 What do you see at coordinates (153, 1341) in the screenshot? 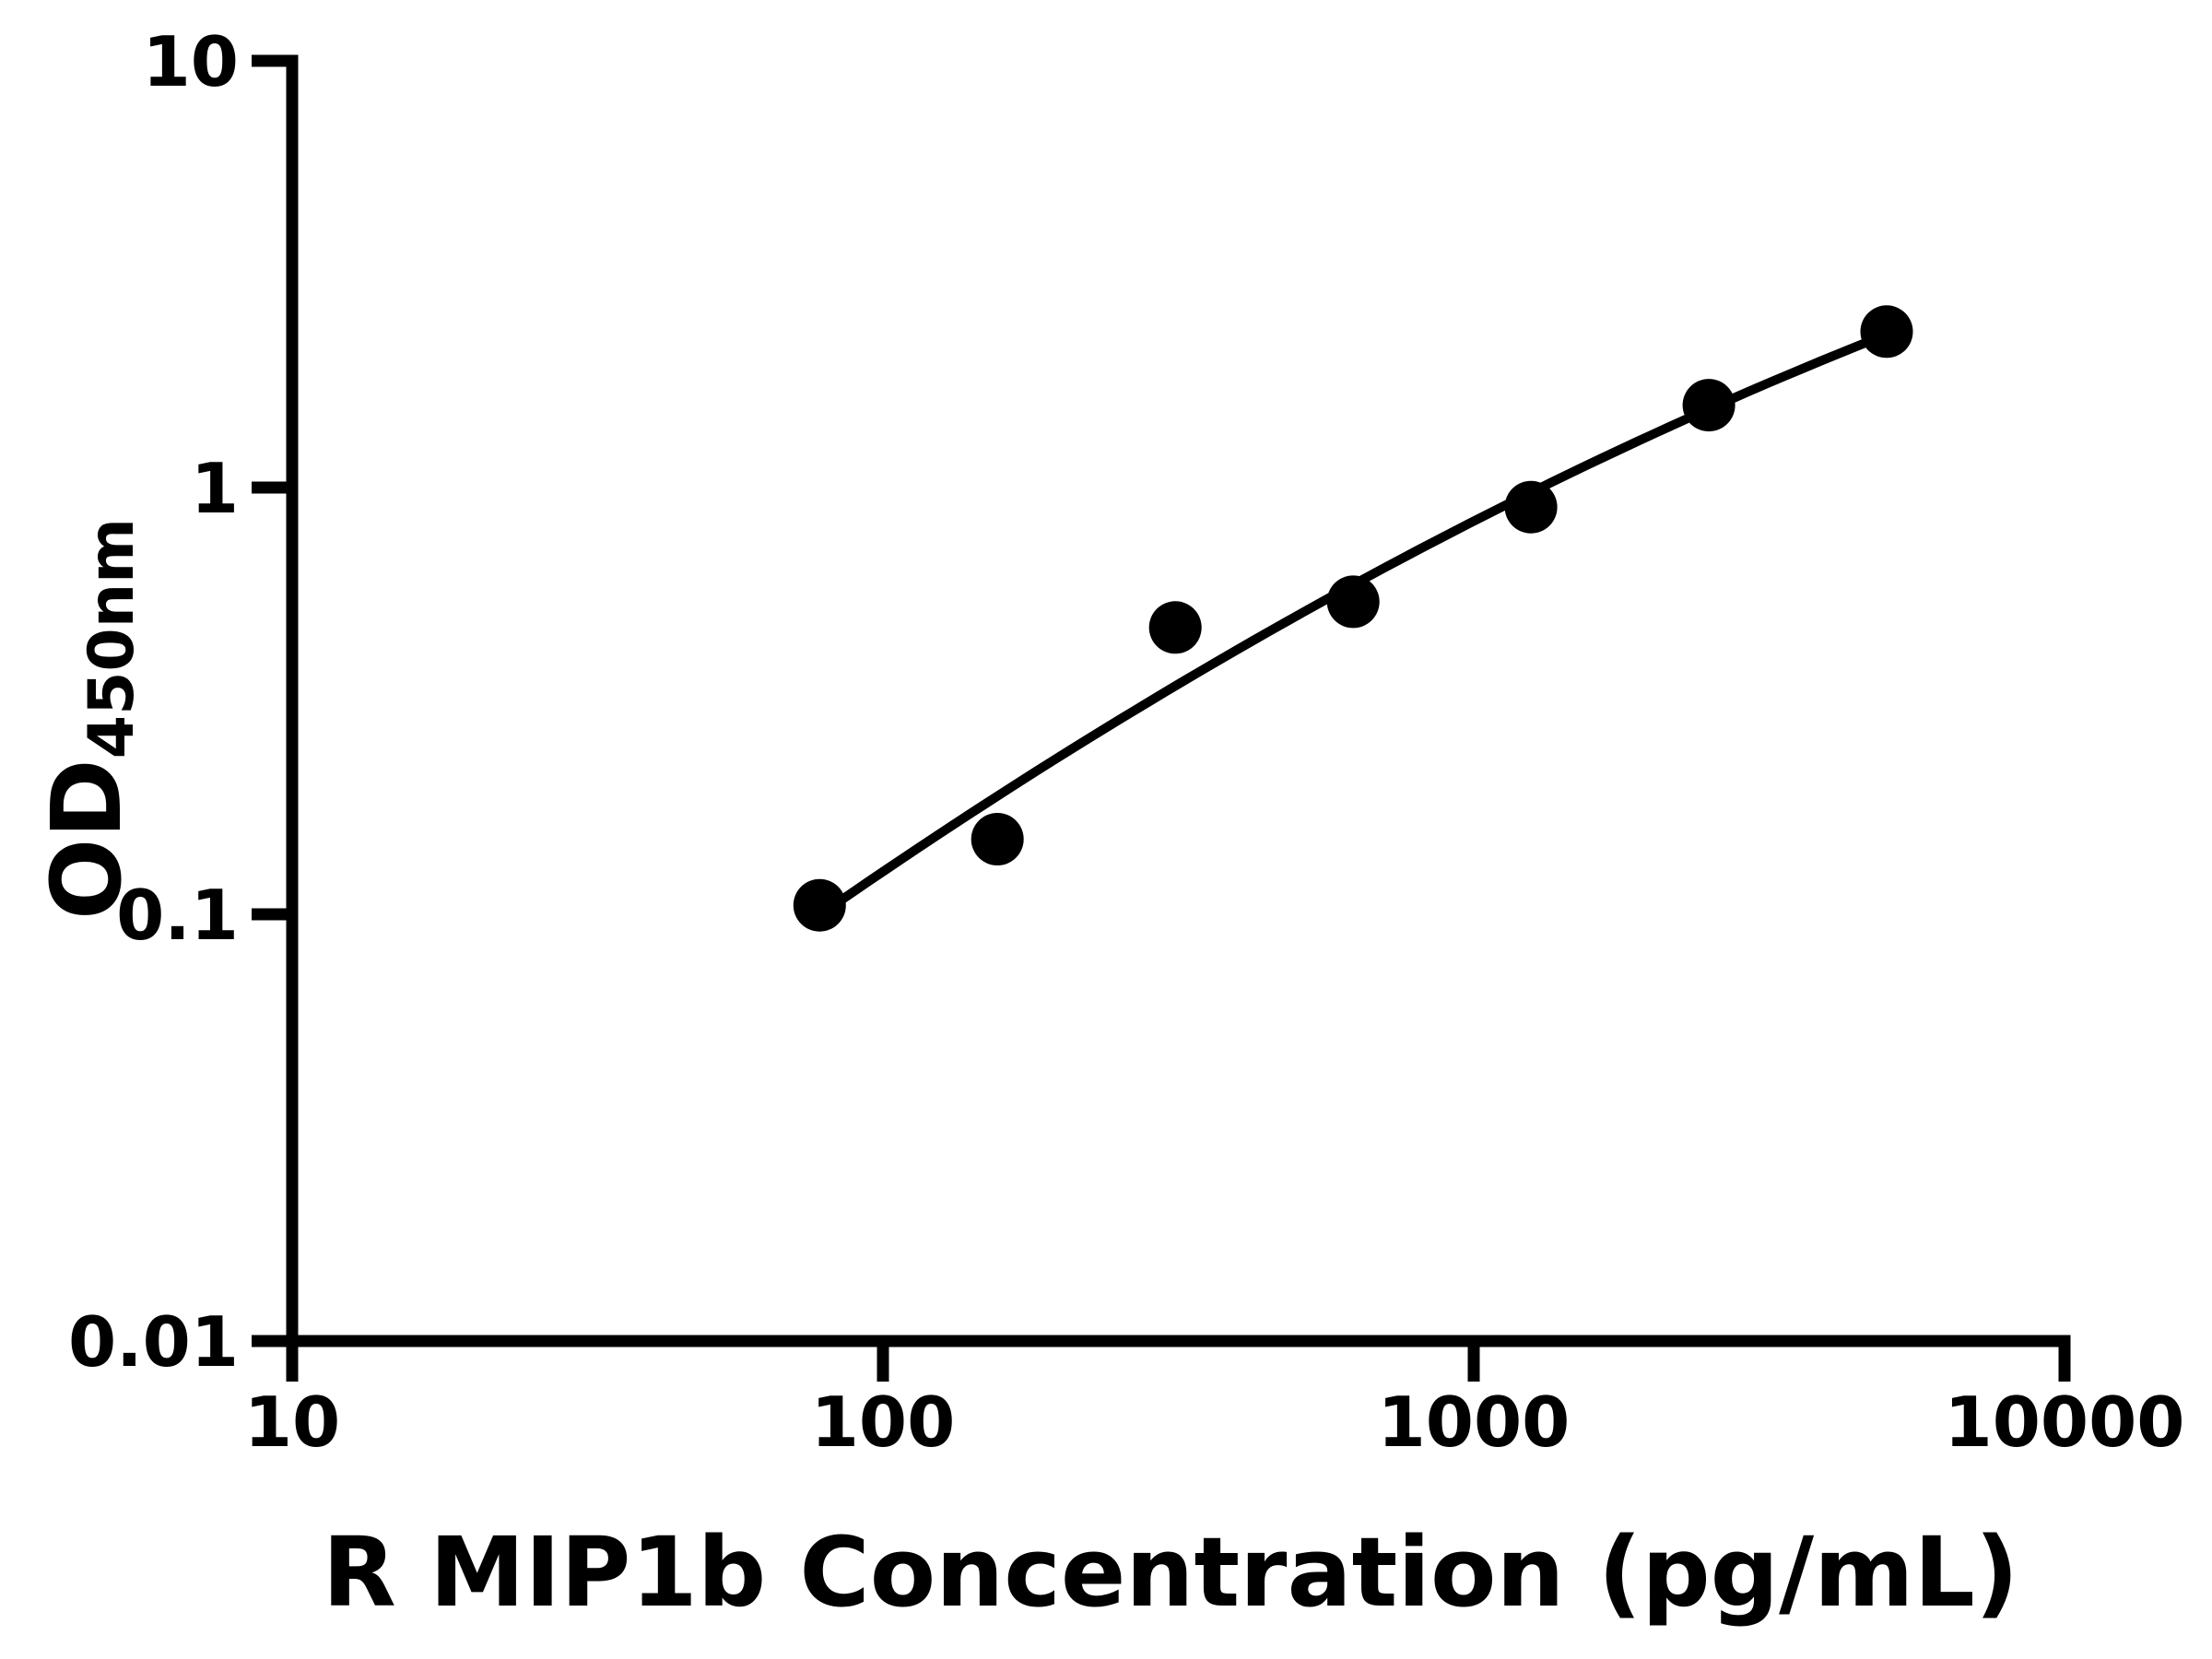
I see `y-tick-label: 0.01` at bounding box center [153, 1341].